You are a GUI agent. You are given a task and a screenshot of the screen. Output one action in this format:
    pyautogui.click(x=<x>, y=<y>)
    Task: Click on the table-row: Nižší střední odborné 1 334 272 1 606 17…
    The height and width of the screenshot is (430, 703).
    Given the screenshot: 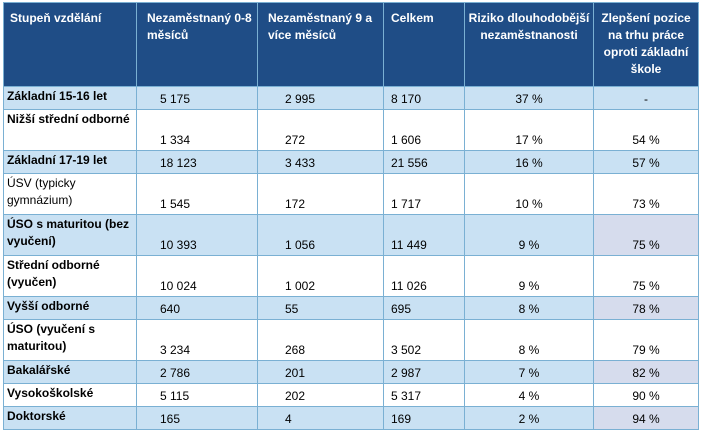 What is the action you would take?
    pyautogui.click(x=351, y=130)
    